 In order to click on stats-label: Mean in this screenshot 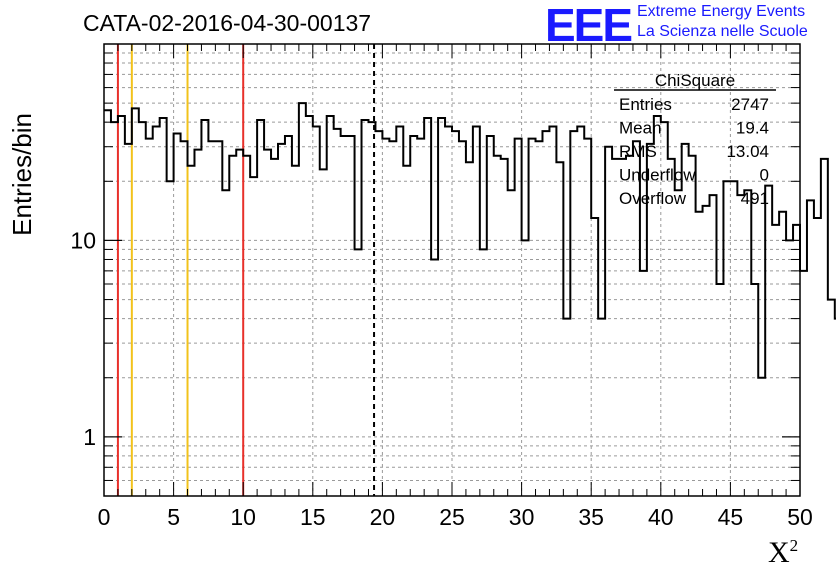, I will do `click(640, 128)`.